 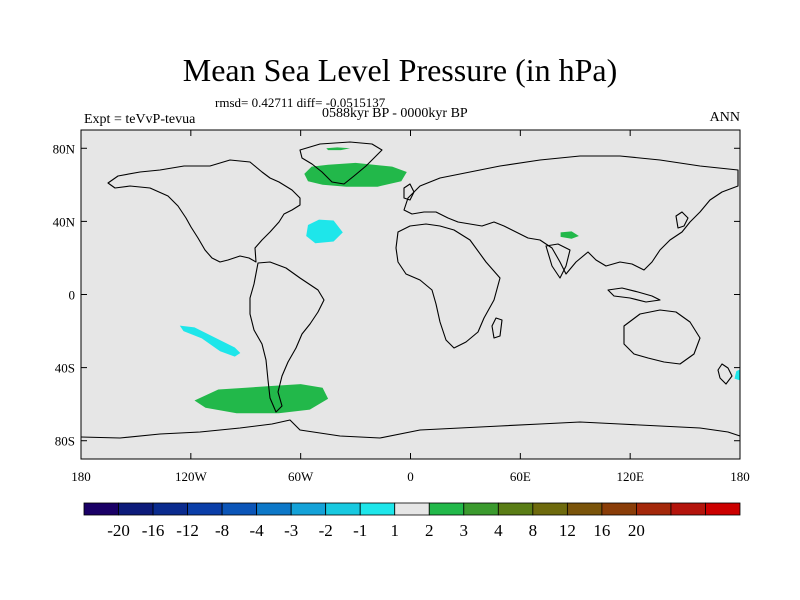 I want to click on colorbar-label: -16, so click(x=153, y=530).